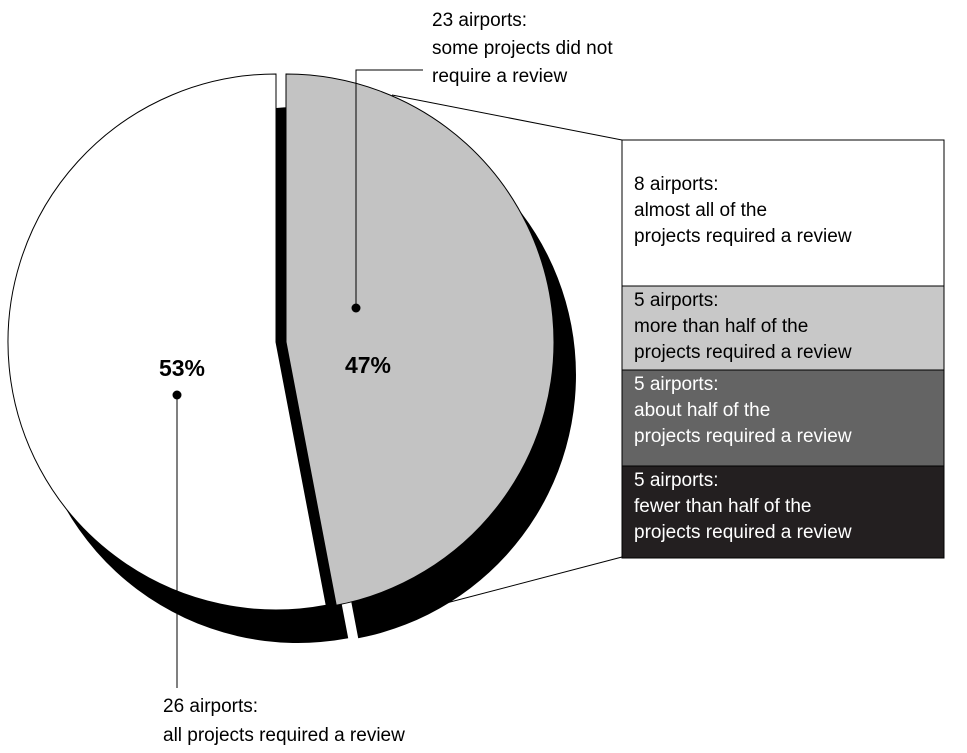  I want to click on breakdown-almost-all-line-2: almost all of the, so click(700, 210).